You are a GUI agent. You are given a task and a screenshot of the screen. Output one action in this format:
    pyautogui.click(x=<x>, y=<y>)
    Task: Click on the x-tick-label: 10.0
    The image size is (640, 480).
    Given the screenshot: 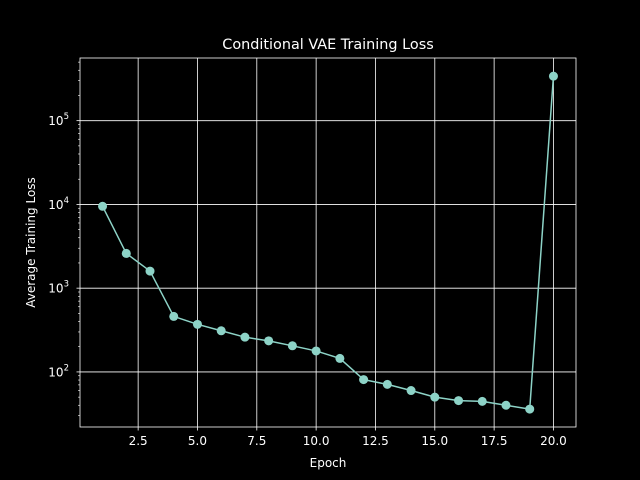 What is the action you would take?
    pyautogui.click(x=316, y=441)
    